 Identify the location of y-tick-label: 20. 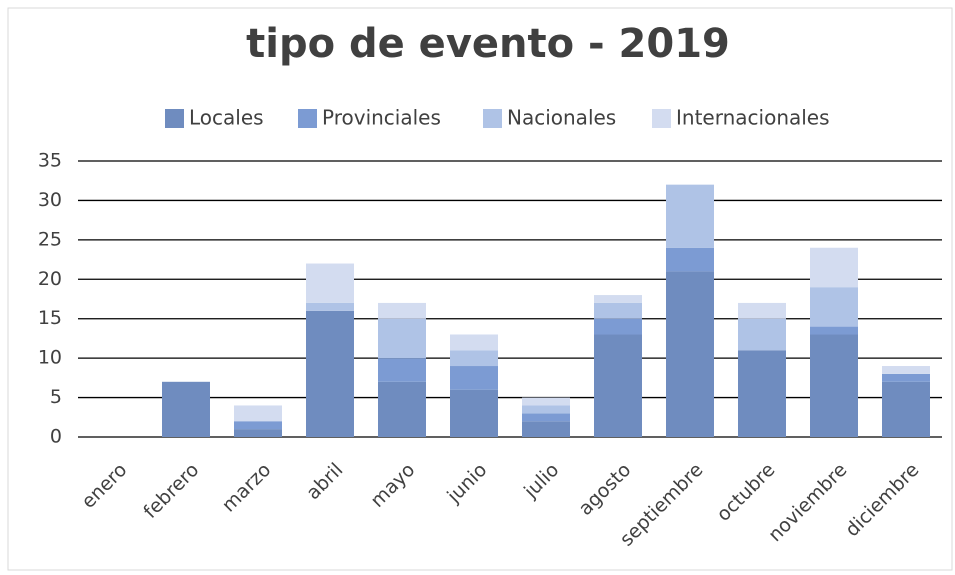
(50, 279).